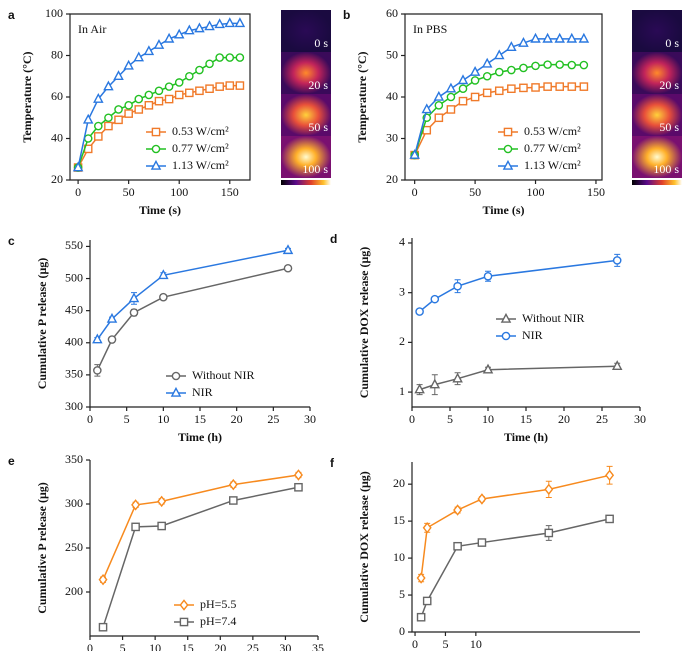  What do you see at coordinates (42, 324) in the screenshot?
I see `y-axis-label: Cumulative P release (μg)` at bounding box center [42, 324].